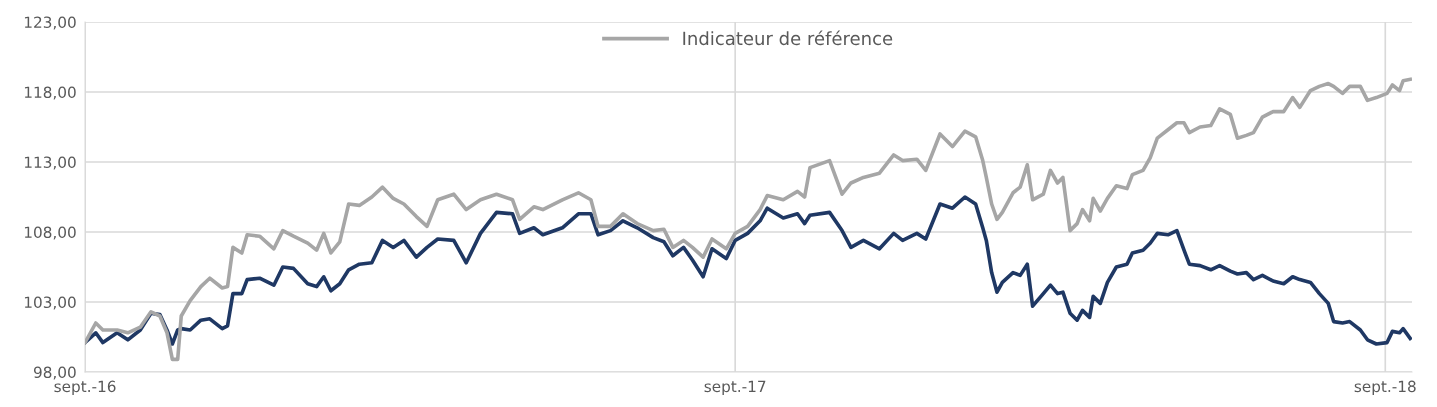  What do you see at coordinates (50, 163) in the screenshot?
I see `y-tick-label: 113,00` at bounding box center [50, 163].